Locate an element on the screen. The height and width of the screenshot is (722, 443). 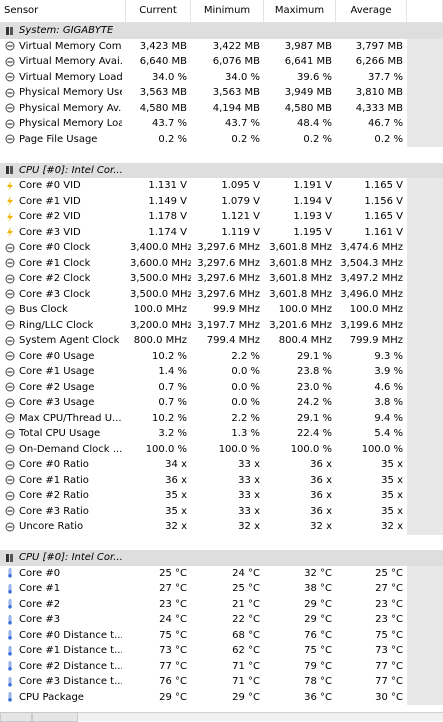
maximum-value is located at coordinates (300, 31).